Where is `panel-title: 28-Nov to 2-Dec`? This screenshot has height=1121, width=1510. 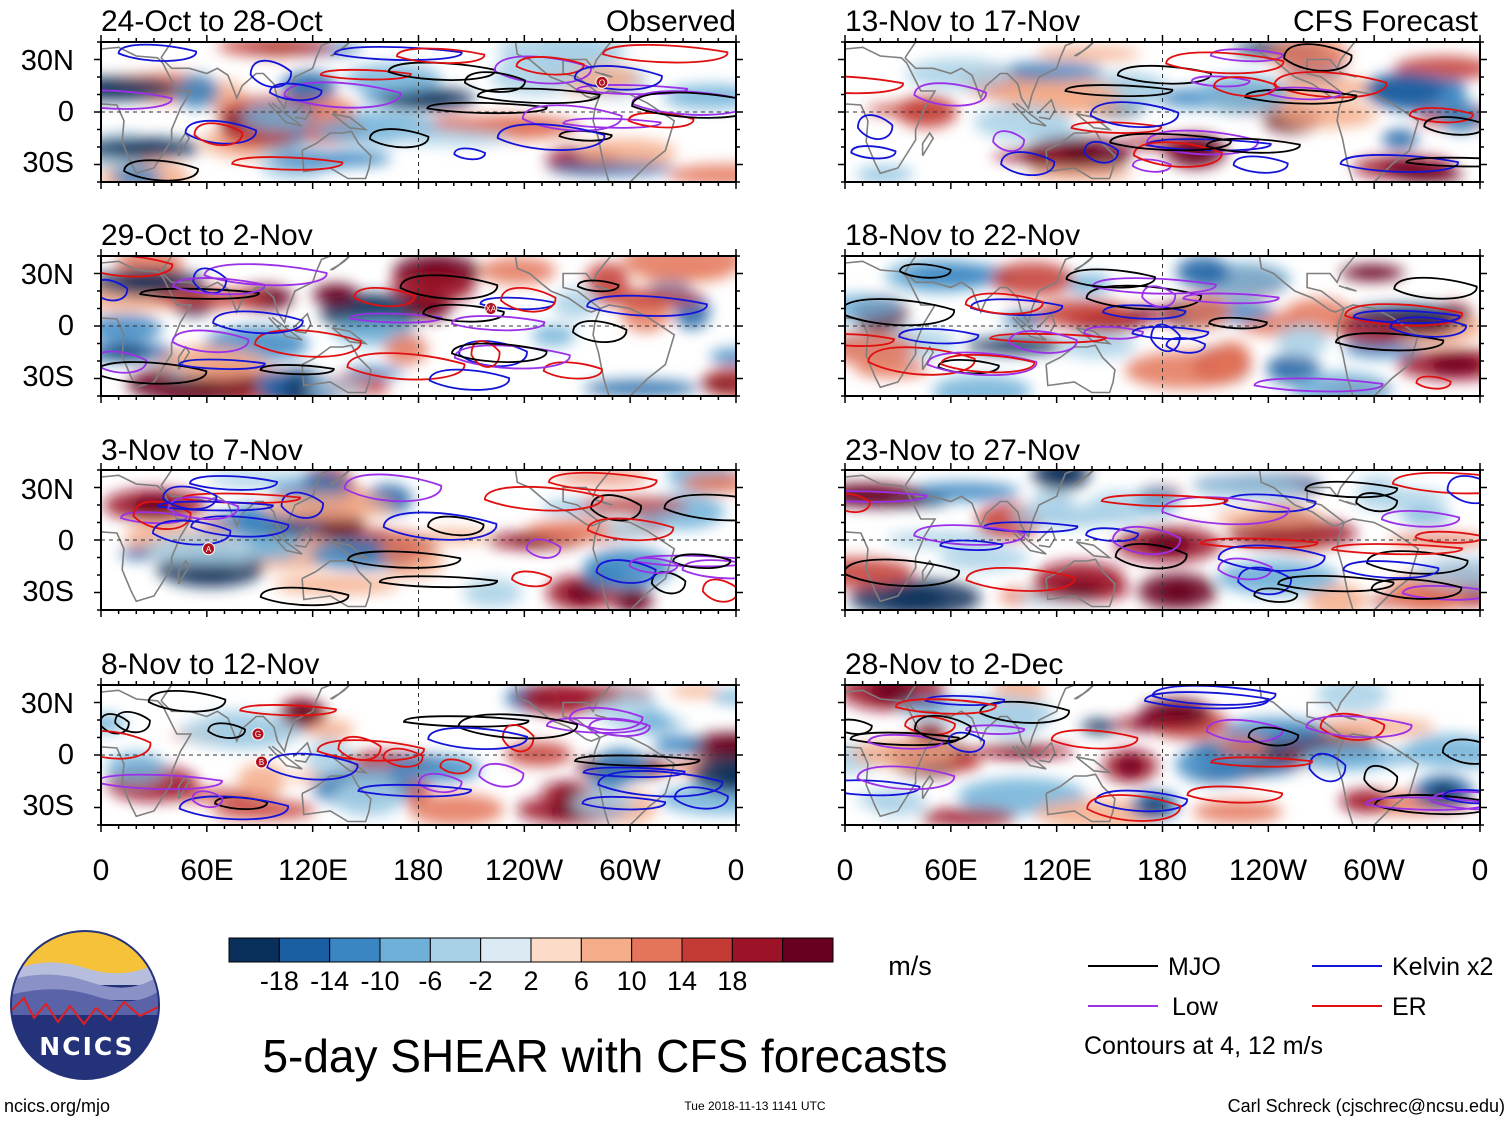
panel-title: 28-Nov to 2-Dec is located at coordinates (954, 664).